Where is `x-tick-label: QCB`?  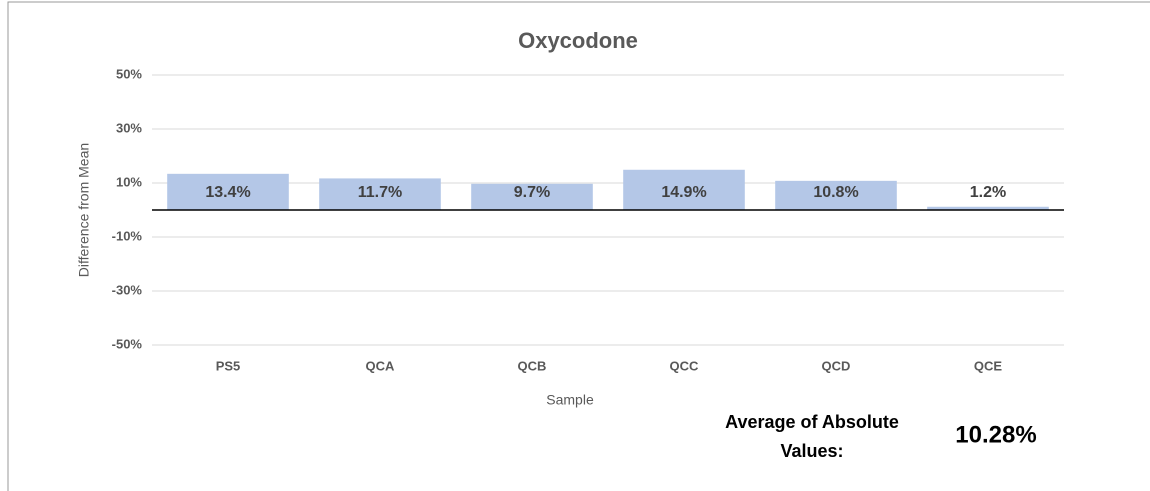
x-tick-label: QCB is located at coordinates (532, 365).